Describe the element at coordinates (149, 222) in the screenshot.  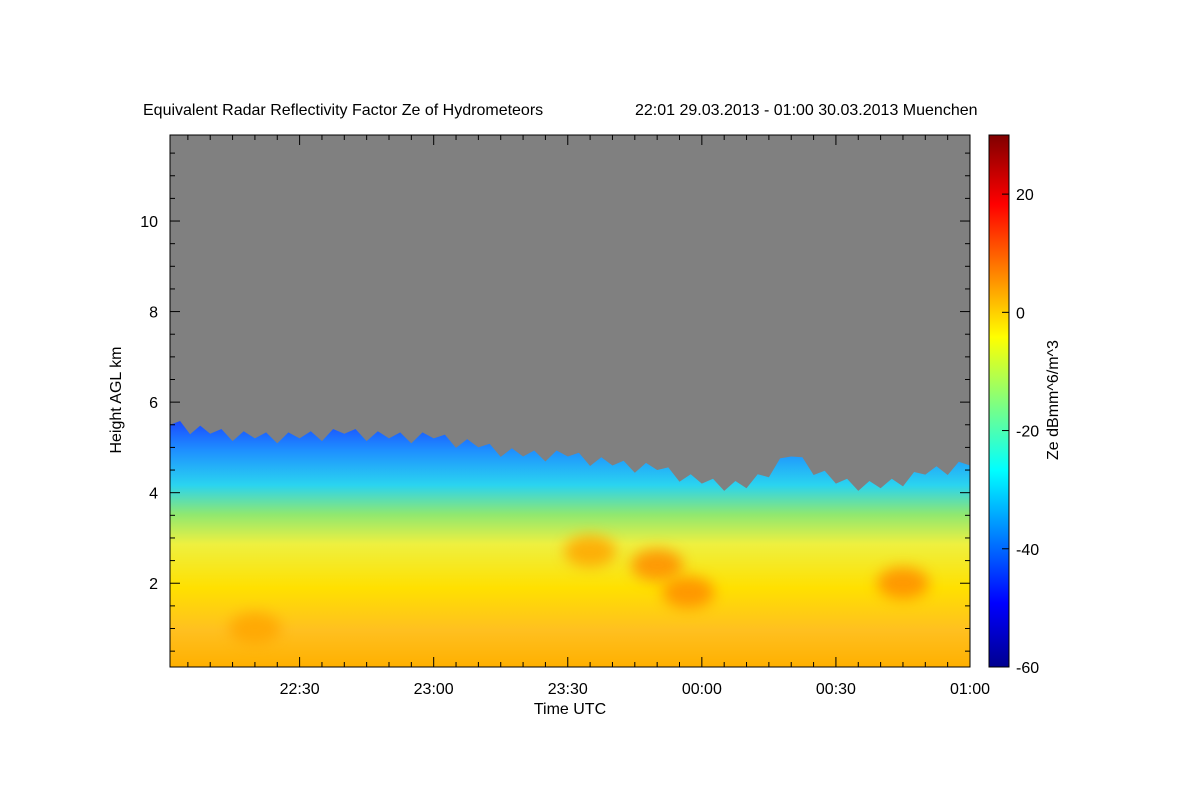
I see `y-tick-label: 10` at that location.